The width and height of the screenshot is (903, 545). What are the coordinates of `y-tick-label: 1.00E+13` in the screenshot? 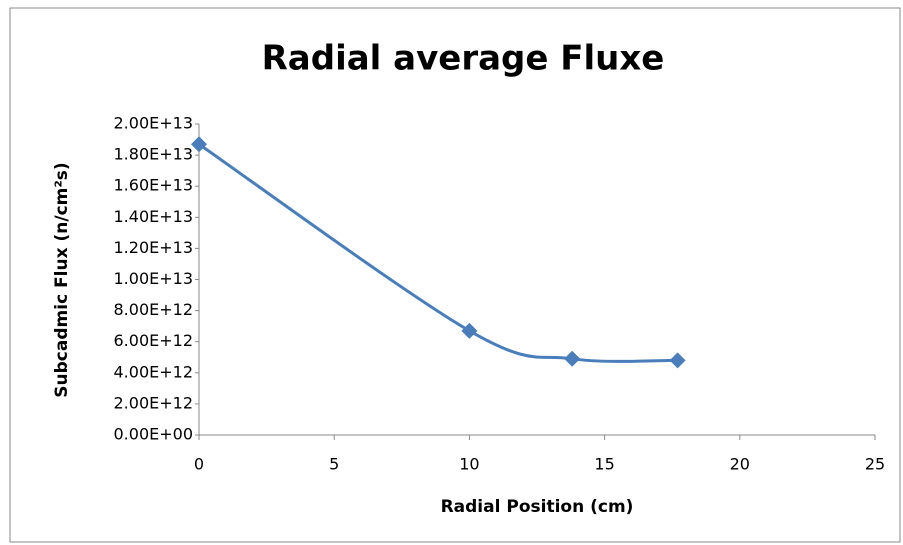 It's located at (154, 278).